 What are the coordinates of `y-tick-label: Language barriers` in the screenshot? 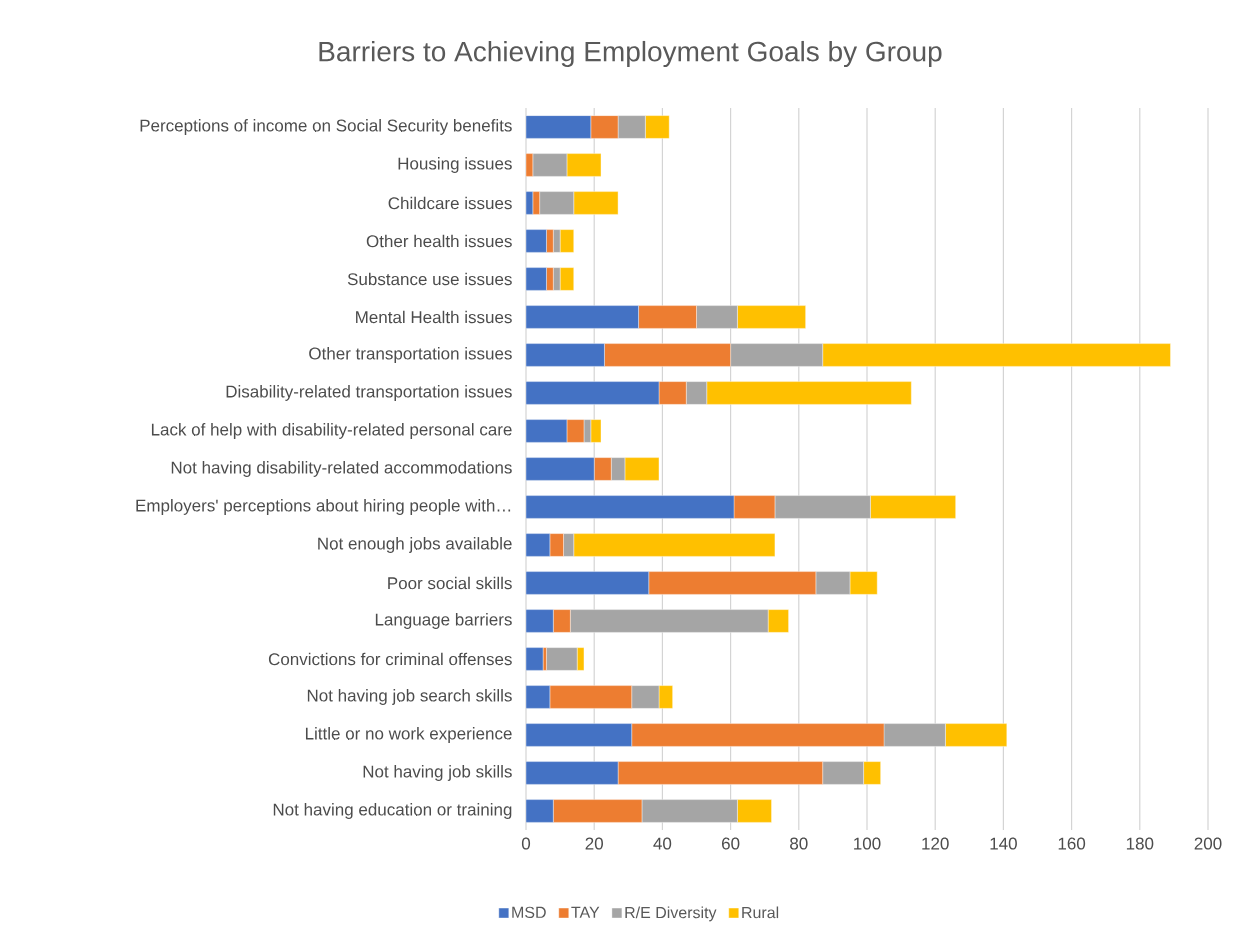 It's located at (443, 621).